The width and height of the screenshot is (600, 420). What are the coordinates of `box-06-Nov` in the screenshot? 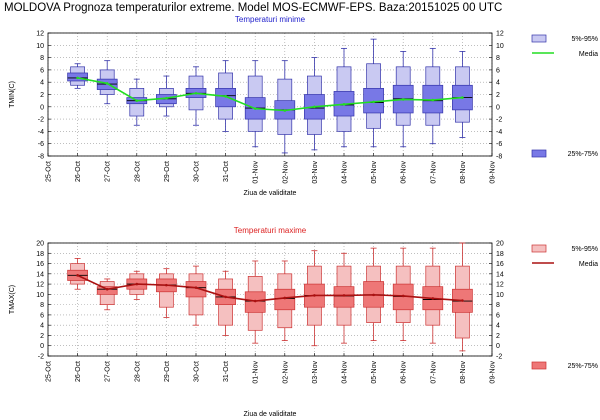 It's located at (403, 294).